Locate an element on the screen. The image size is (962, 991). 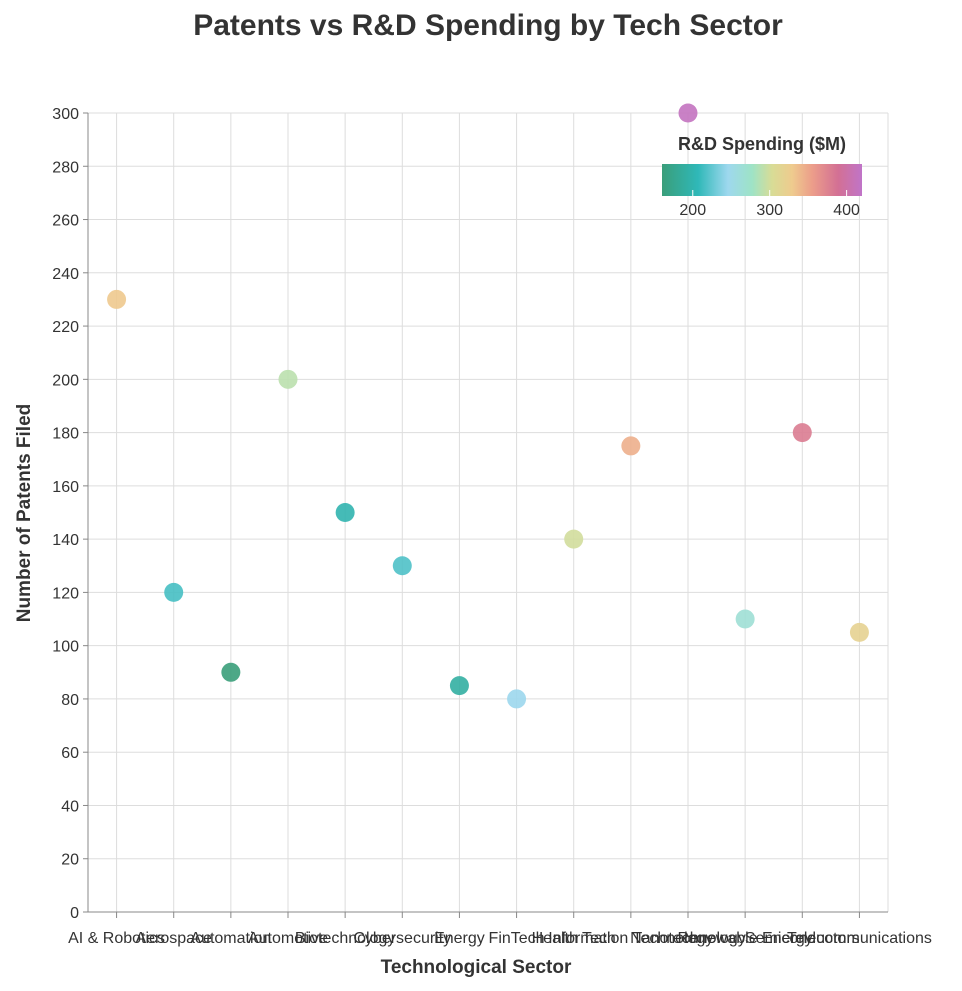
y-tick-label: 140 is located at coordinates (65, 540).